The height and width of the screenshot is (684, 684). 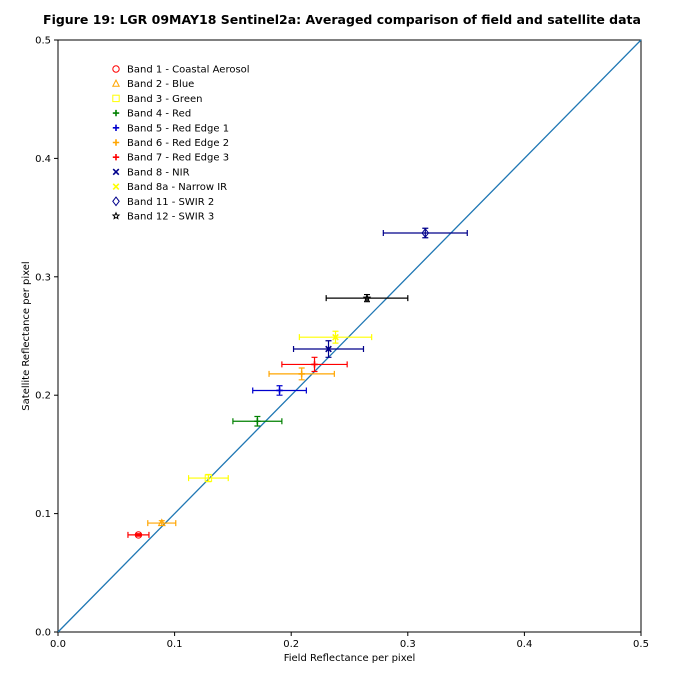 I want to click on legend-label: Band 7 - Red Edge 3, so click(x=178, y=158).